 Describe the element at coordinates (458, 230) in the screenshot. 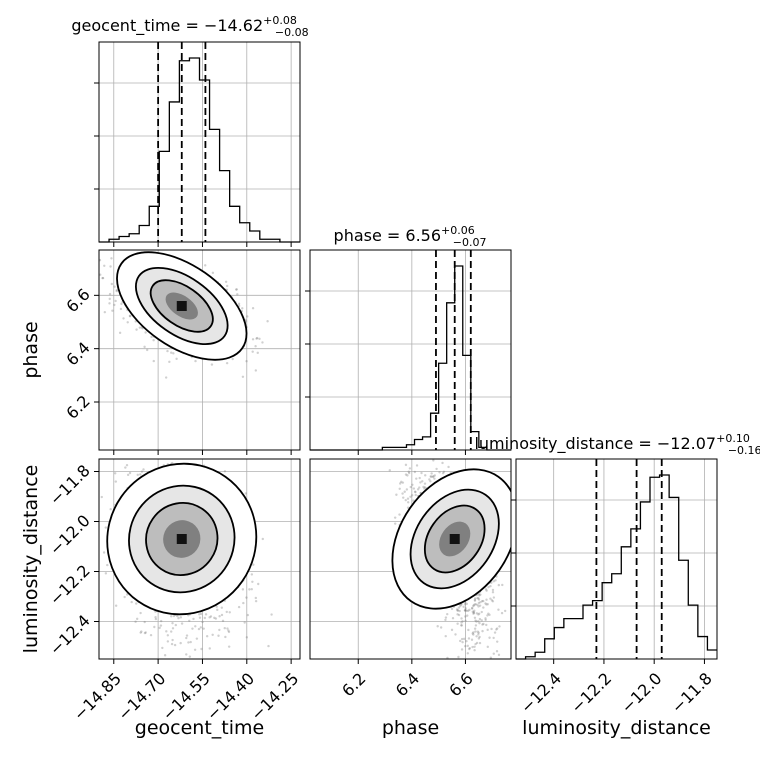

I see `title-plus: +0.06` at that location.